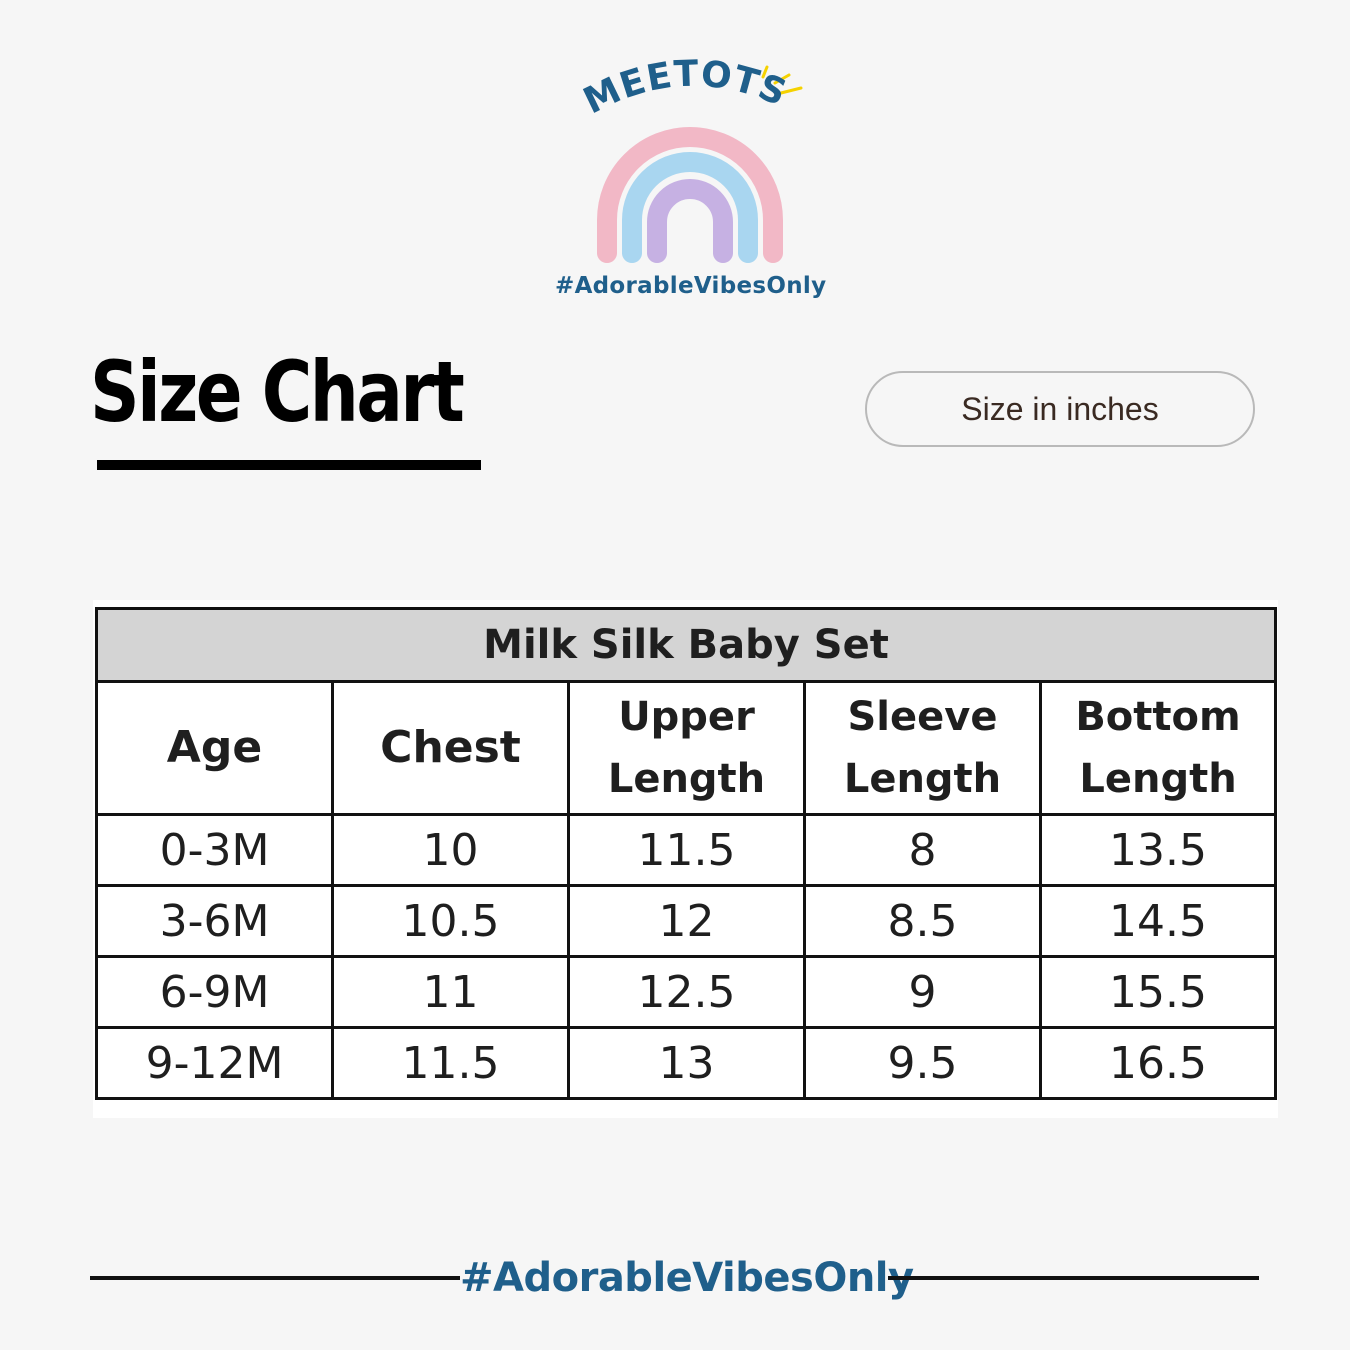  What do you see at coordinates (1158, 850) in the screenshot?
I see `cell-bottom-length: 13.5` at bounding box center [1158, 850].